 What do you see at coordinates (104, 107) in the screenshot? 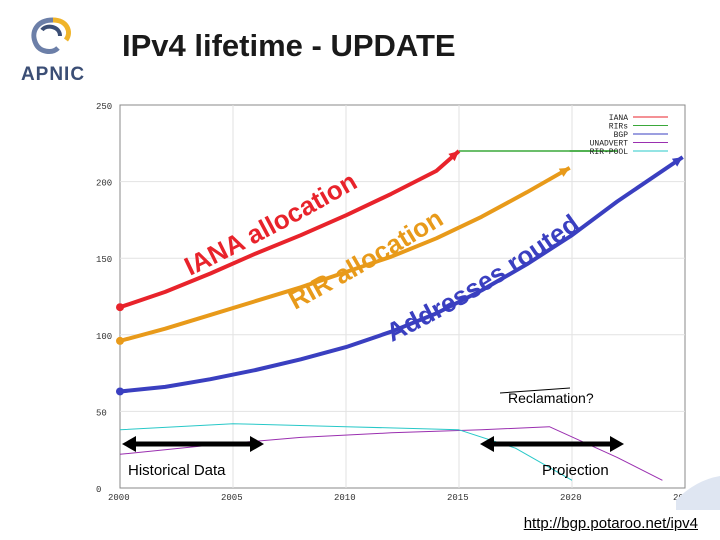
I see `y-tick-label: 250` at bounding box center [104, 107].